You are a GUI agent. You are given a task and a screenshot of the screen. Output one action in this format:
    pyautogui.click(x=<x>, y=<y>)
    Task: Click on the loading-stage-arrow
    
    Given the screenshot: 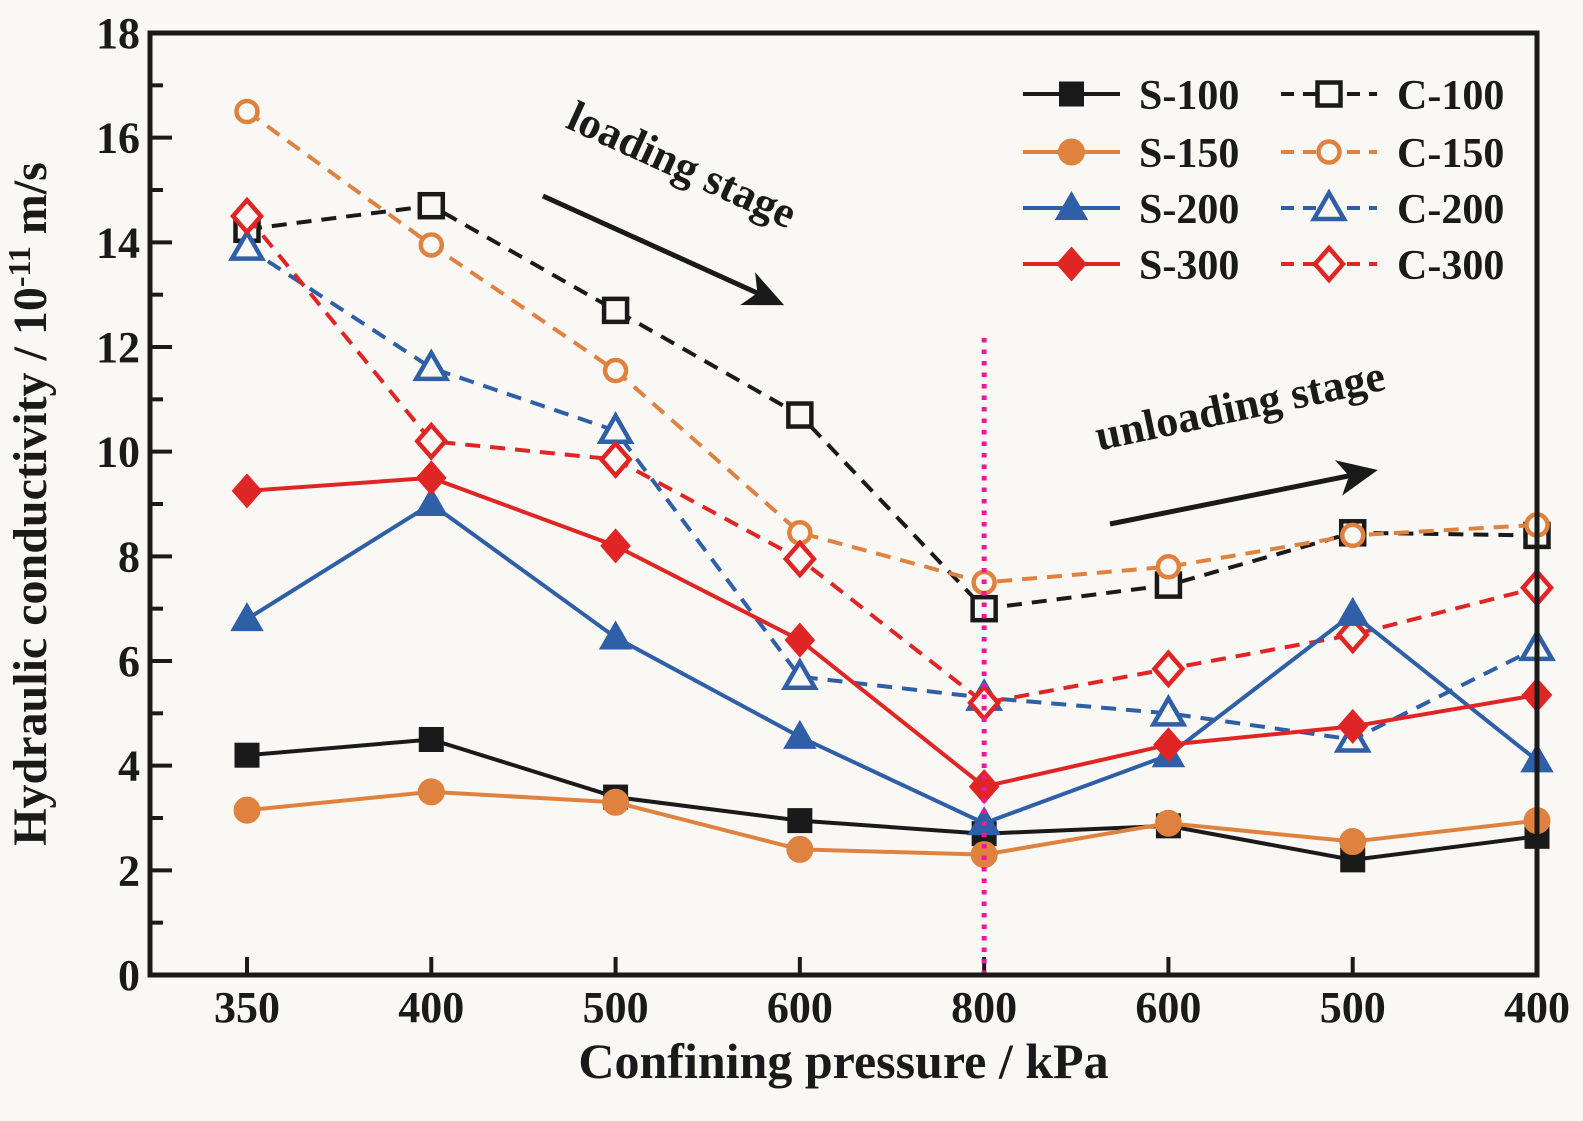 What is the action you would take?
    pyautogui.click(x=663, y=249)
    